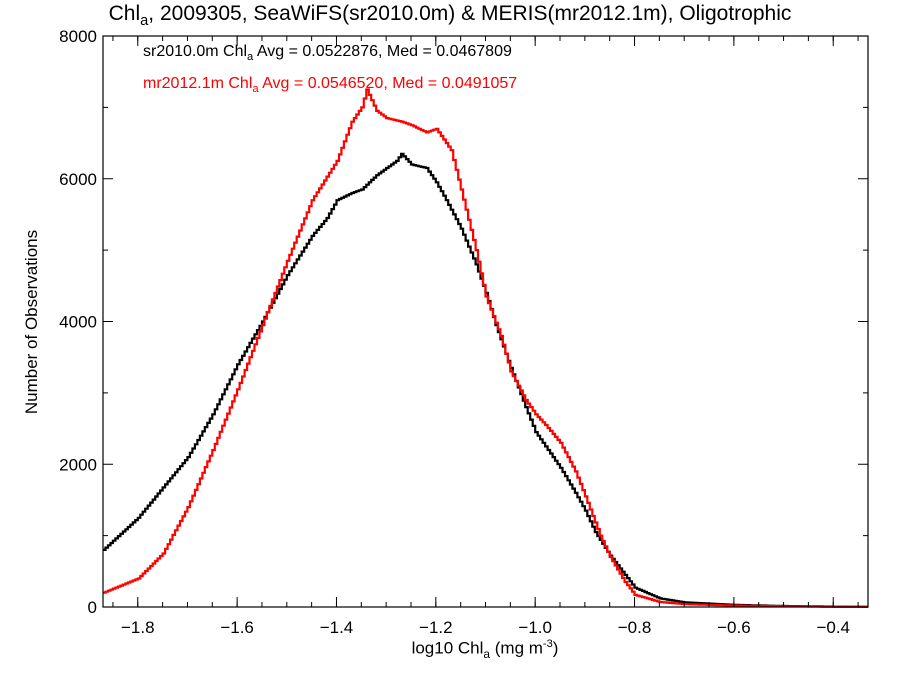 The height and width of the screenshot is (675, 900). Describe the element at coordinates (78, 179) in the screenshot. I see `y-tick-label: 6000` at that location.